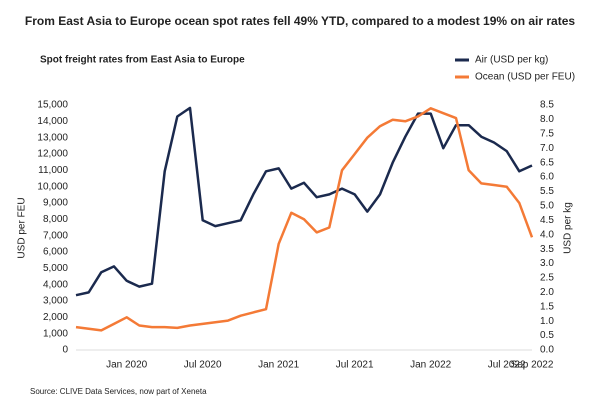 This screenshot has width=600, height=415. I want to click on y-tick-label: 8,000, so click(55, 219).